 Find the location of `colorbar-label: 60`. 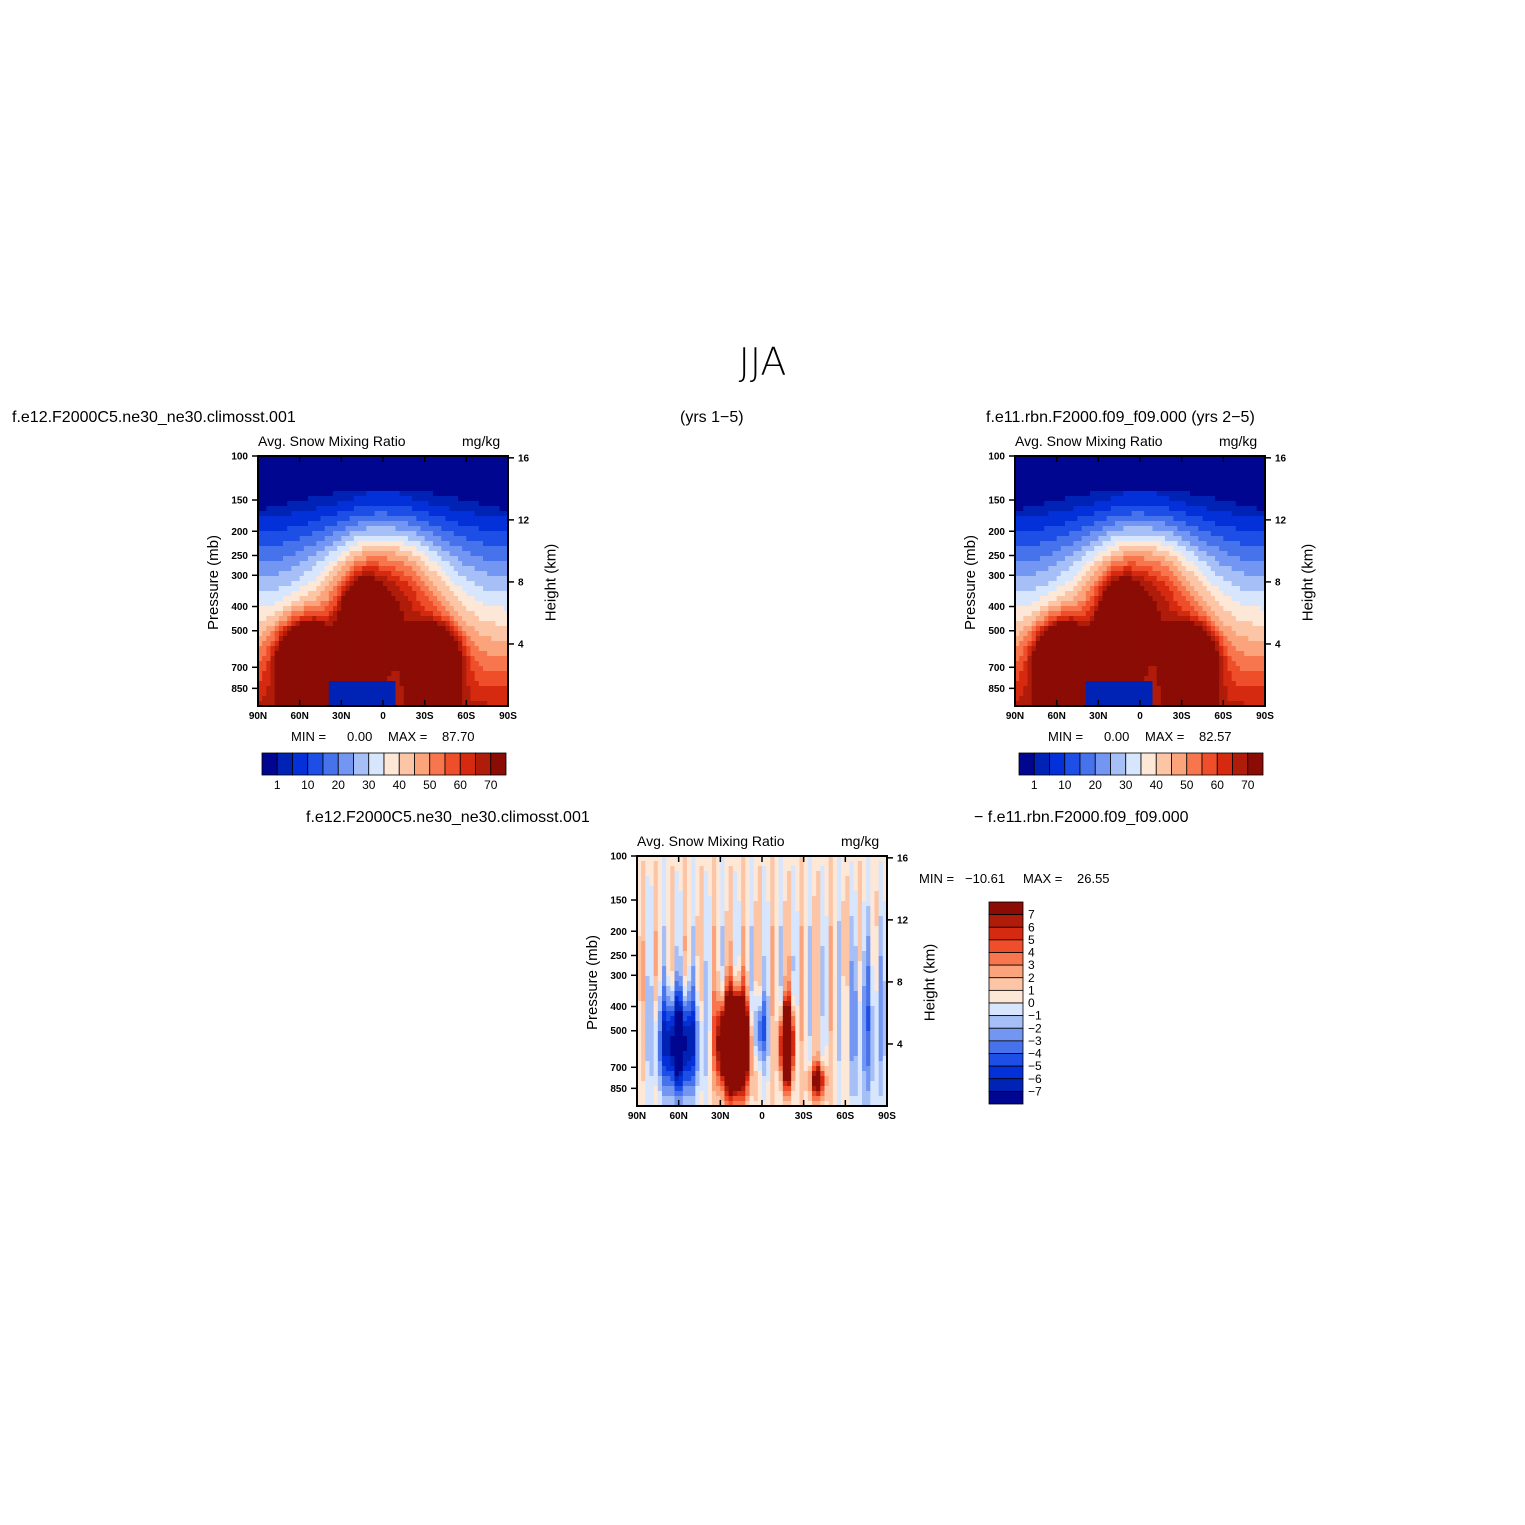

colorbar-label: 60 is located at coordinates (461, 785).